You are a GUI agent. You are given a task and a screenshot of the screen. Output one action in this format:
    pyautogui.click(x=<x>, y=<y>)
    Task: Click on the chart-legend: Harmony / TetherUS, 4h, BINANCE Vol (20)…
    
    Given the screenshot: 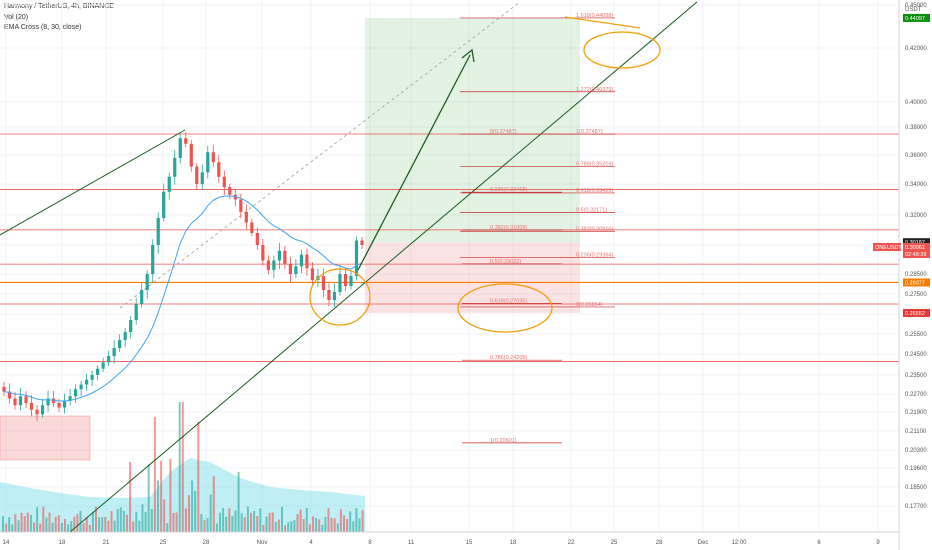 What is the action you would take?
    pyautogui.click(x=59, y=18)
    